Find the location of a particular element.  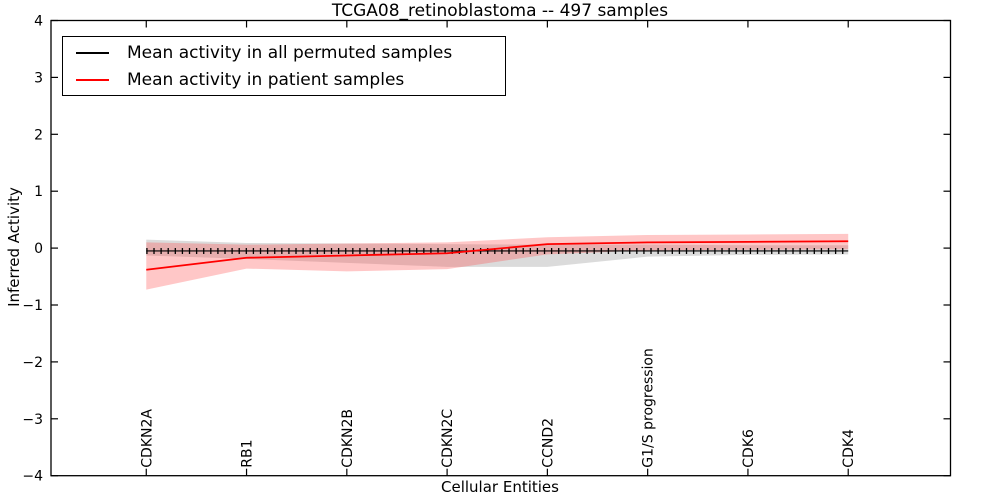

y-tick-label: 3 is located at coordinates (38, 78).